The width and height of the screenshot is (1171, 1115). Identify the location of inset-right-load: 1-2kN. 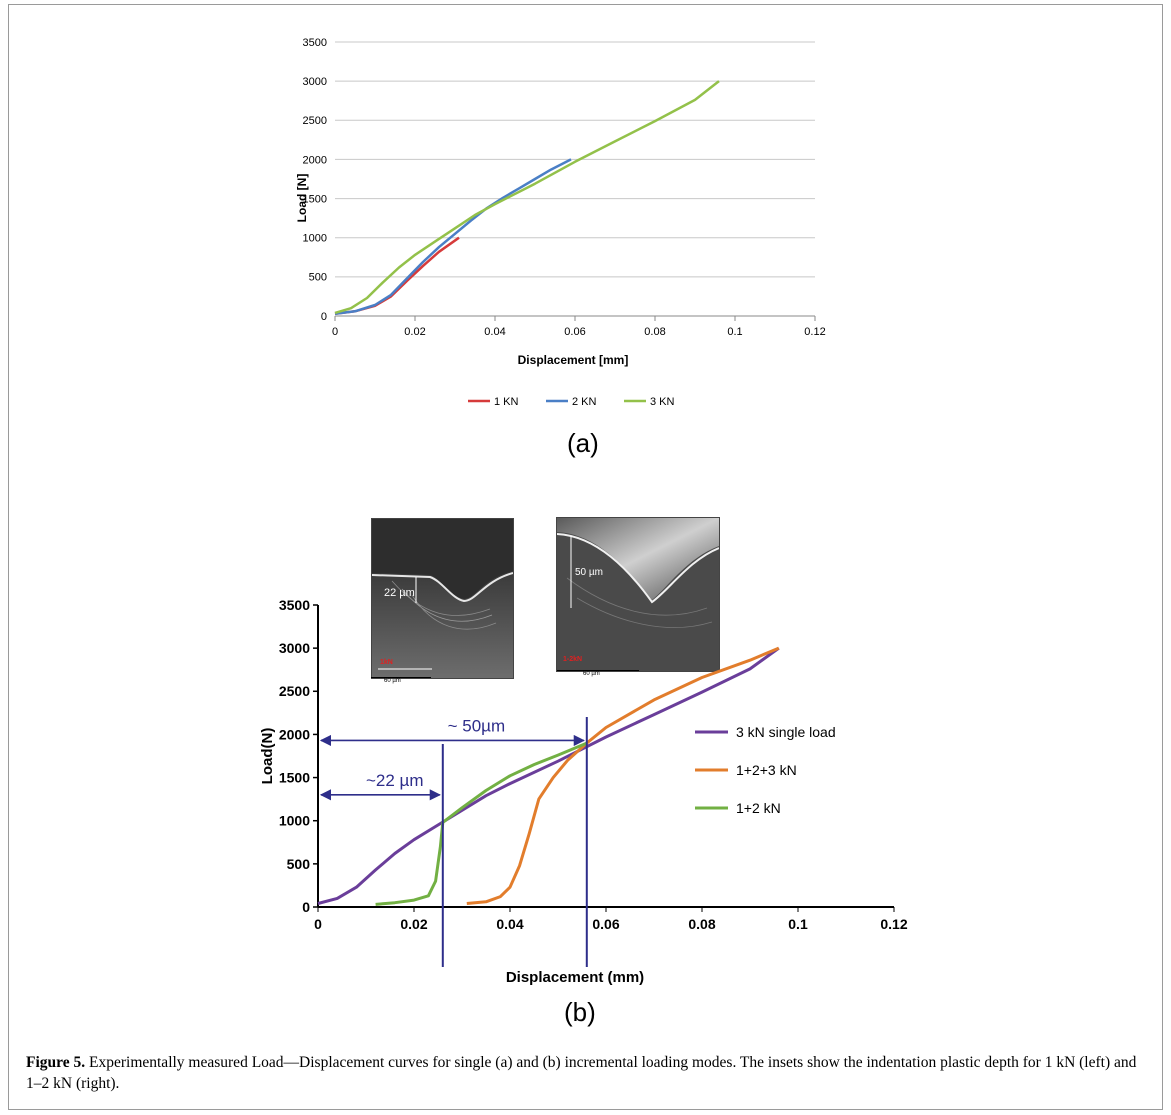
(572, 659).